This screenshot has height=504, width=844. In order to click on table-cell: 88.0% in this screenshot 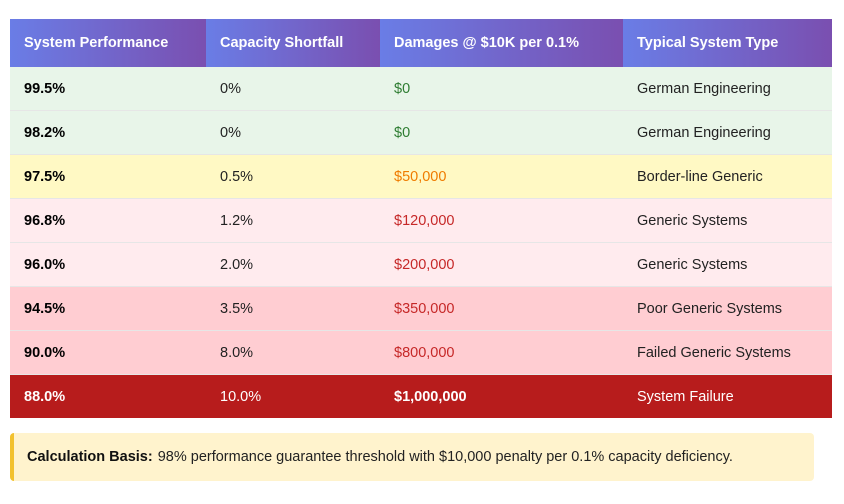, I will do `click(108, 396)`.